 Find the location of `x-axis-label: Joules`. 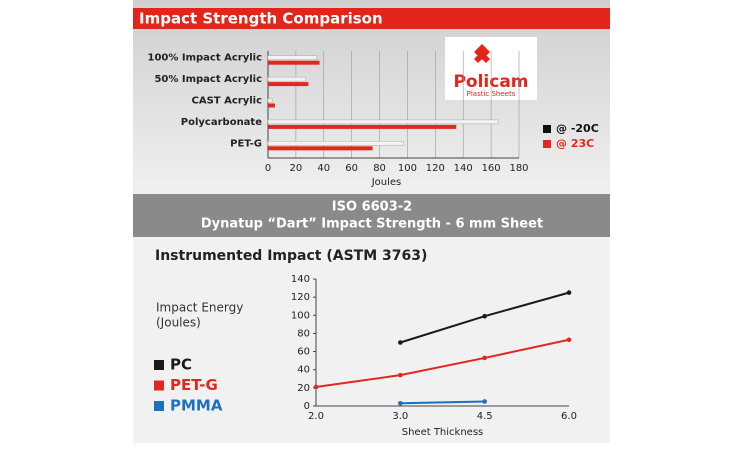

x-axis-label: Joules is located at coordinates (386, 182).